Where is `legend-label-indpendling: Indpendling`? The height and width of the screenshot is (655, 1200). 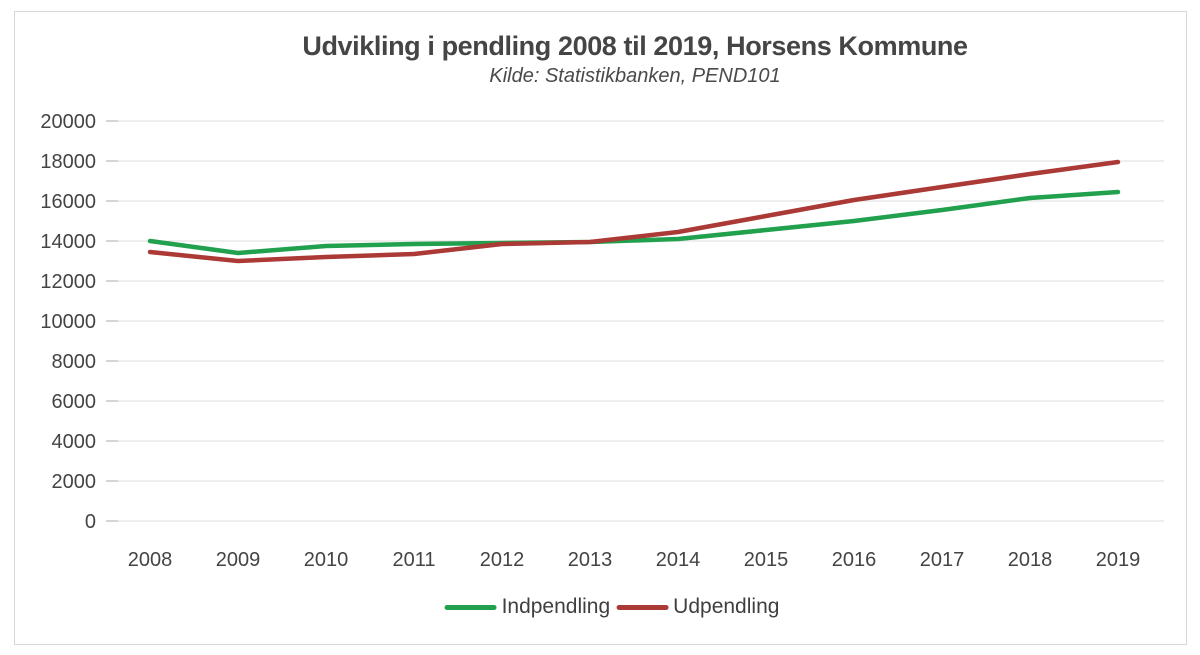
legend-label-indpendling: Indpendling is located at coordinates (556, 606).